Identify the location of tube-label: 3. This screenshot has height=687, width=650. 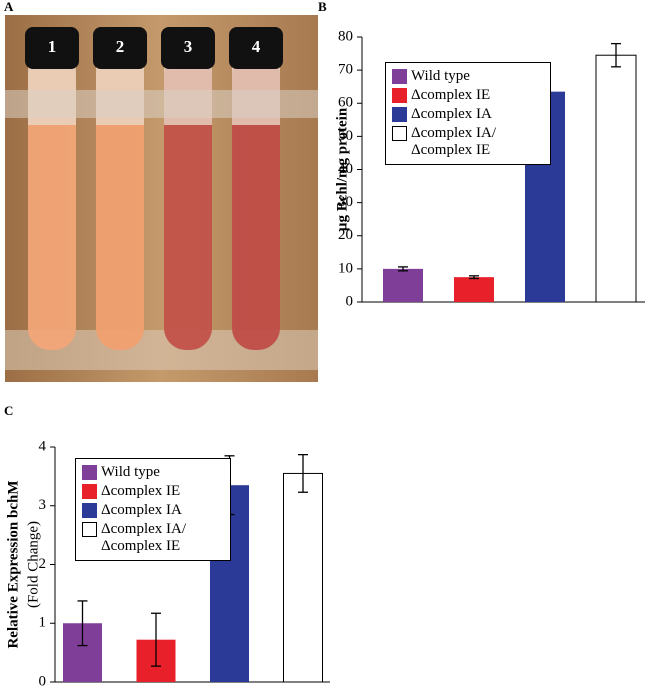
(188, 46).